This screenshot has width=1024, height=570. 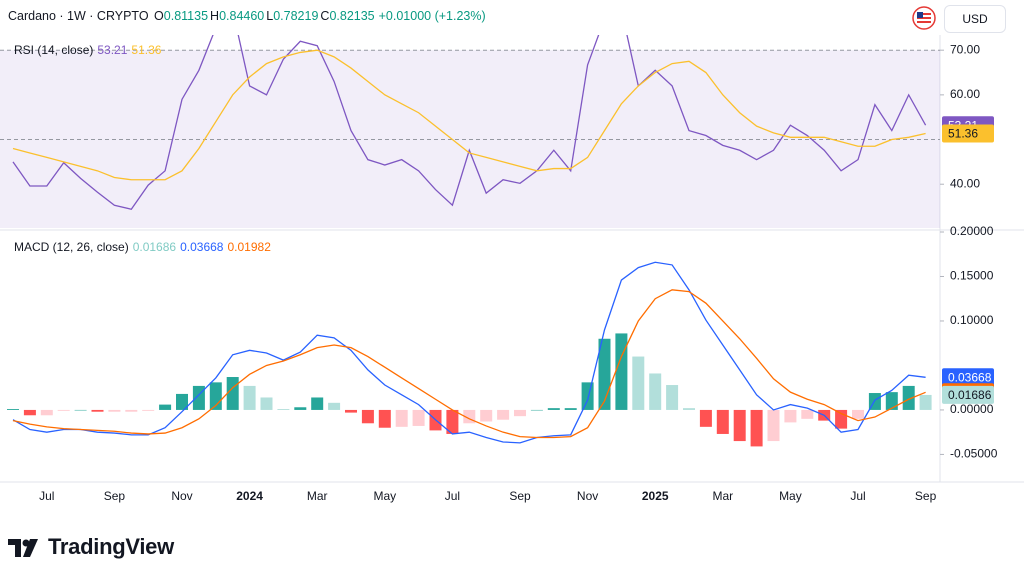 What do you see at coordinates (215, 16) in the screenshot?
I see `ohlc-key: H` at bounding box center [215, 16].